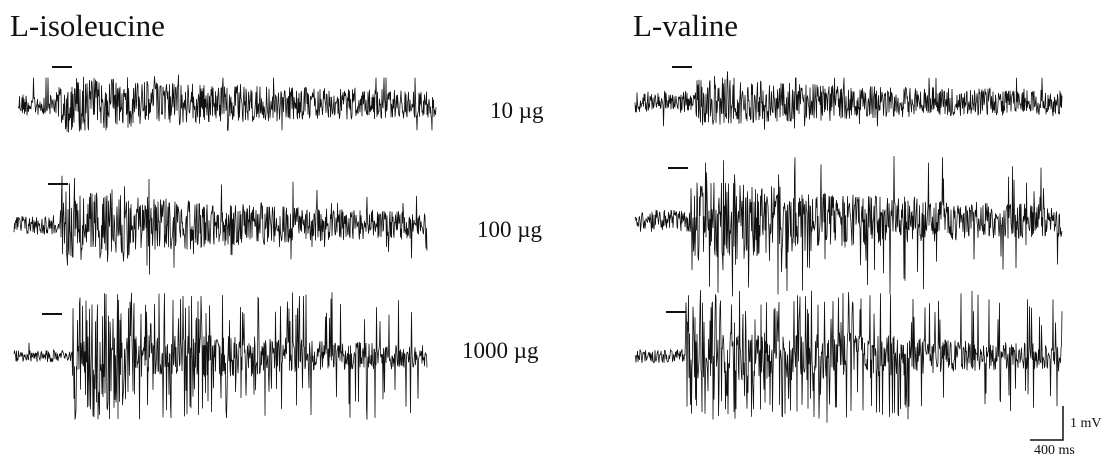 This screenshot has width=1111, height=462. What do you see at coordinates (686, 25) in the screenshot?
I see `panel-title-valine: L-valine` at bounding box center [686, 25].